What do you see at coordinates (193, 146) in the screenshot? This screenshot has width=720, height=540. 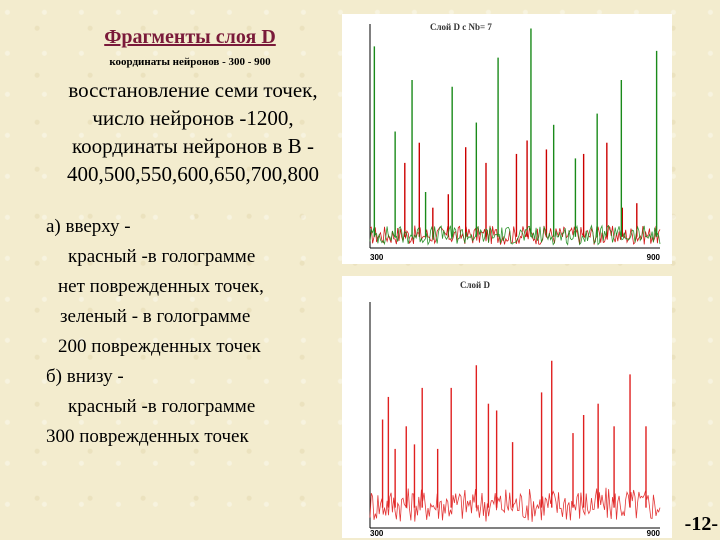 I see `description-line: координаты нейронов в B -` at bounding box center [193, 146].